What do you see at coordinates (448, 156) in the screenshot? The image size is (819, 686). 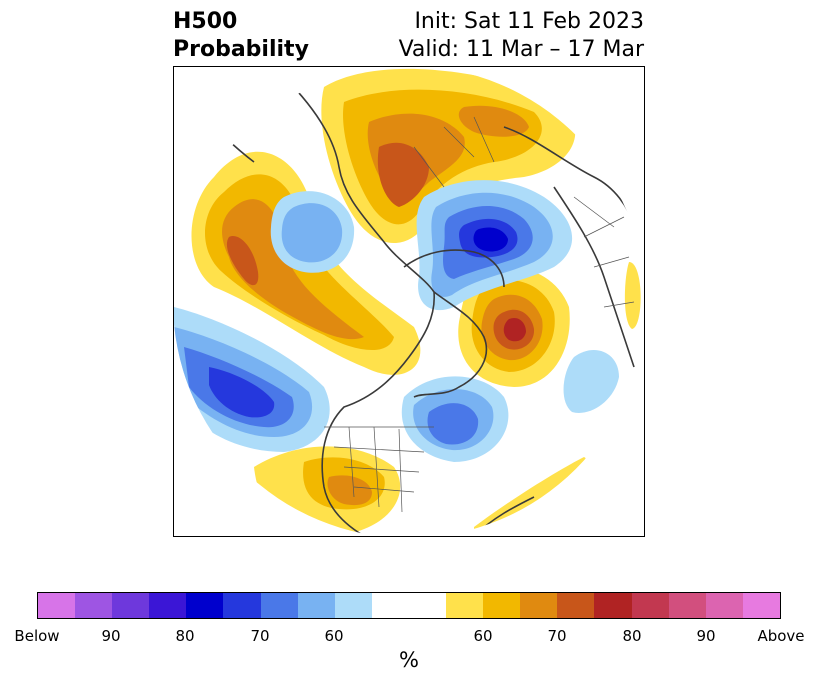 I see `above-normal-arctic` at bounding box center [448, 156].